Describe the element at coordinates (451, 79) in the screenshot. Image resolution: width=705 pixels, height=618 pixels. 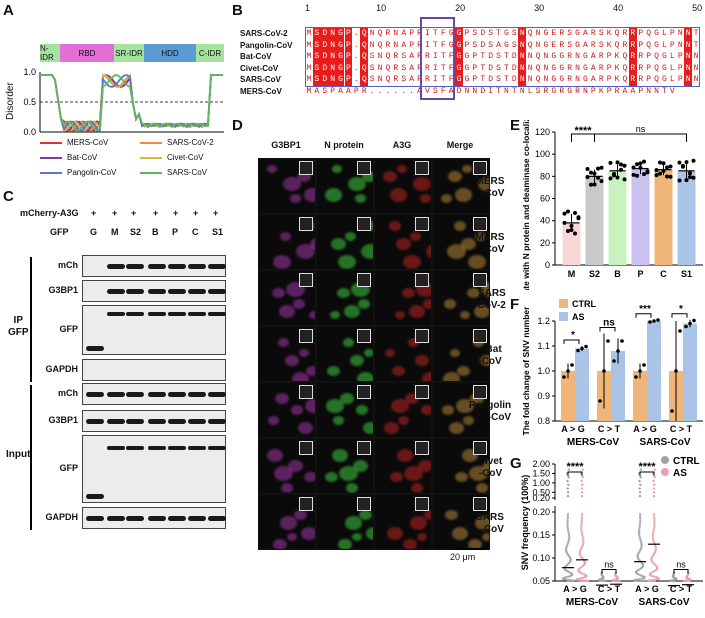
I see `residue: F` at that location.